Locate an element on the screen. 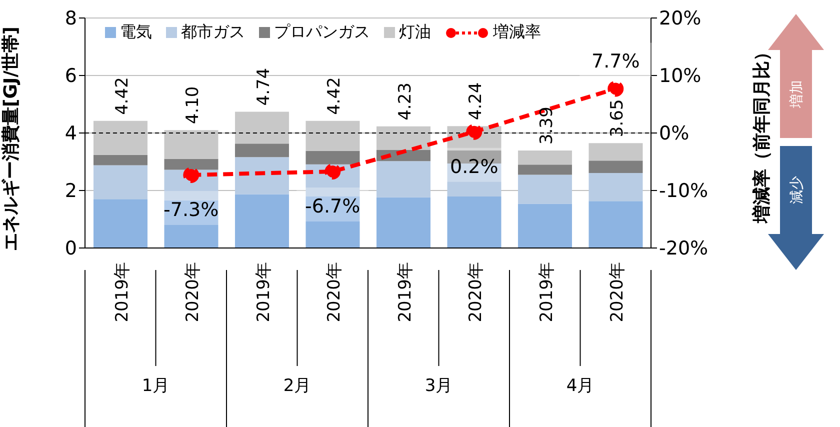 This screenshot has width=840, height=427. y2-tick-label: -20% is located at coordinates (683, 249).